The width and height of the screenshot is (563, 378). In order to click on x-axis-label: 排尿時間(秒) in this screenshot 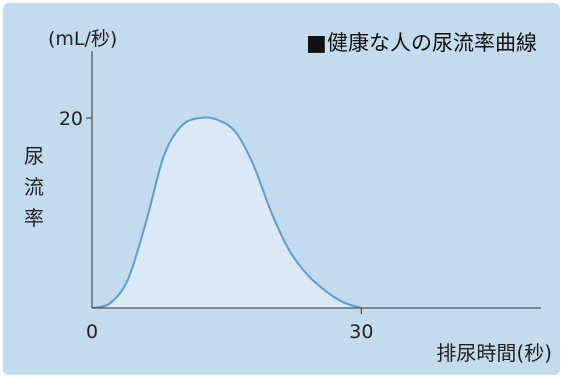, I will do `click(494, 353)`.